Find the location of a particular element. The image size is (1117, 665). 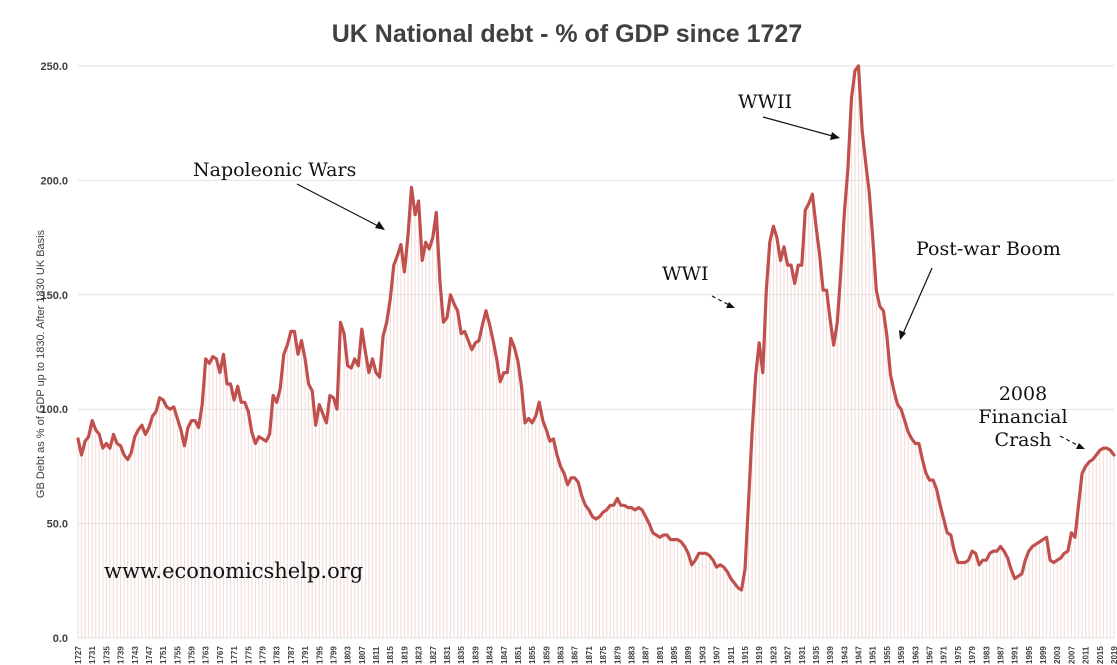

chart-title: UK National debt - % of GDP since 1727 is located at coordinates (567, 34).